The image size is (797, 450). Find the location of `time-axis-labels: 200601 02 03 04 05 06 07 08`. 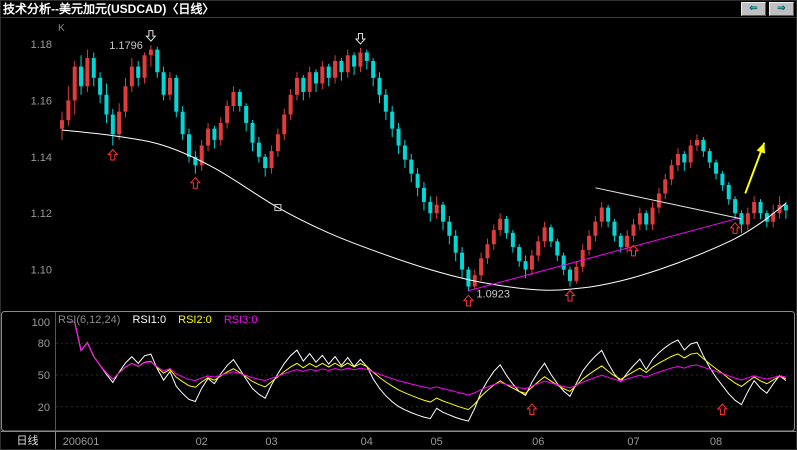

time-axis-labels: 200601 02 03 04 05 06 07 08 is located at coordinates (392, 442).